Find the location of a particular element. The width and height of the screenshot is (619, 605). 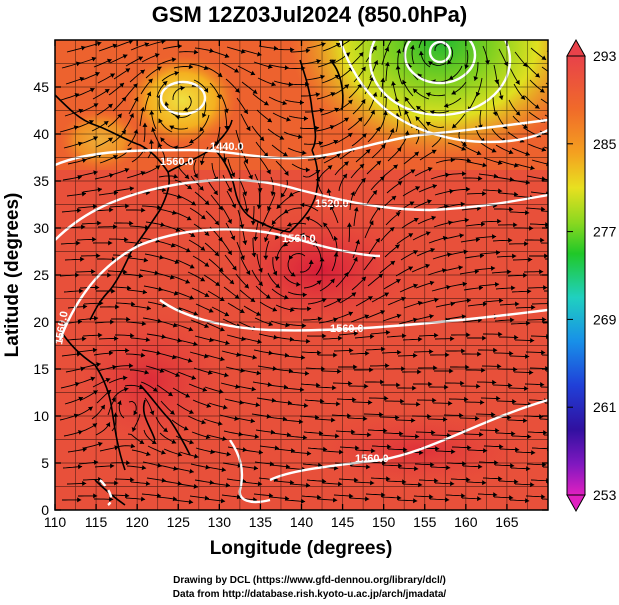

y-tick-label: 40 is located at coordinates (41, 134).